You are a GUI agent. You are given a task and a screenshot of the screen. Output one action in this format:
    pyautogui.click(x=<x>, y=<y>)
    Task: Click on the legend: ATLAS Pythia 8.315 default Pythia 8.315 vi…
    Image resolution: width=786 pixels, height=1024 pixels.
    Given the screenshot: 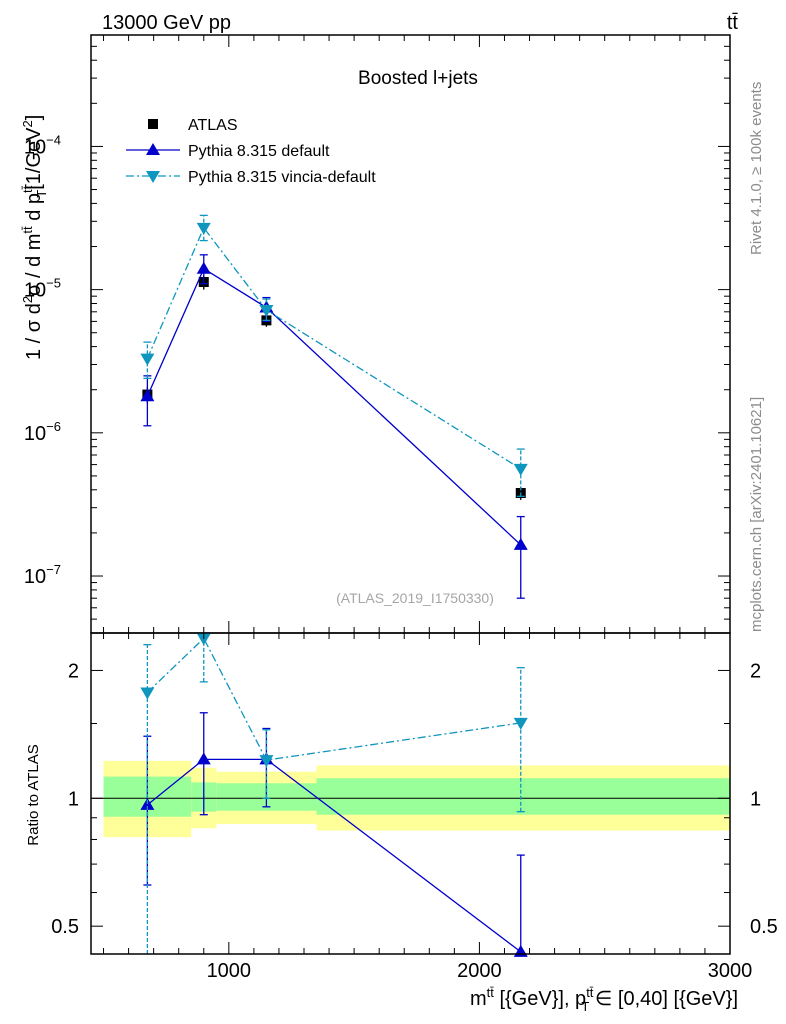 What is the action you would take?
    pyautogui.click(x=251, y=151)
    